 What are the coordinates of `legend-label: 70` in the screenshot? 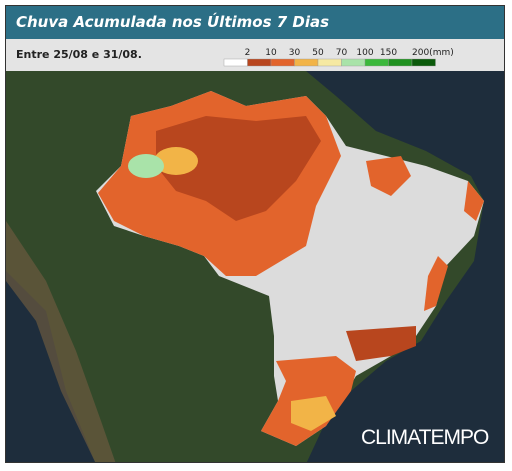 It's located at (342, 53).